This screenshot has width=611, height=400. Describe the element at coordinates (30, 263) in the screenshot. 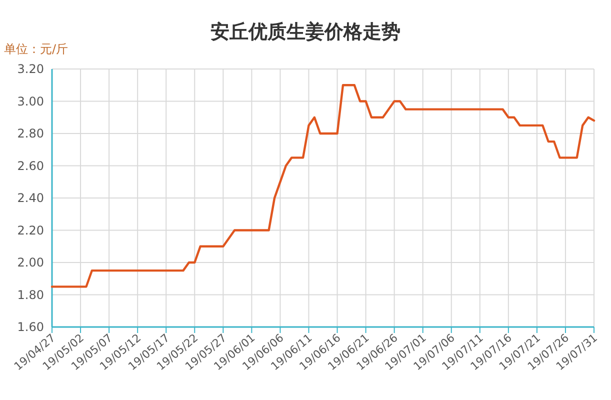

I see `y-tick-label: 2.00` at that location.